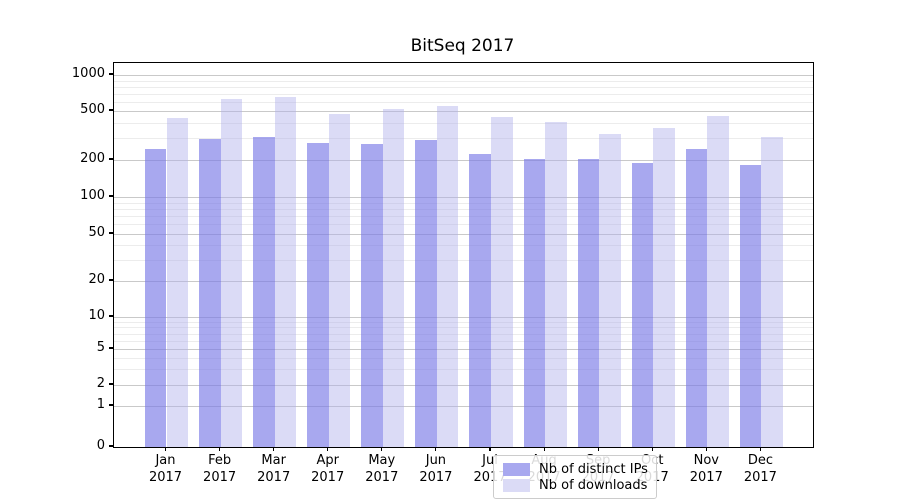  What do you see at coordinates (274, 469) in the screenshot?
I see `x-tick-label-mar: Mar 2017` at bounding box center [274, 469].